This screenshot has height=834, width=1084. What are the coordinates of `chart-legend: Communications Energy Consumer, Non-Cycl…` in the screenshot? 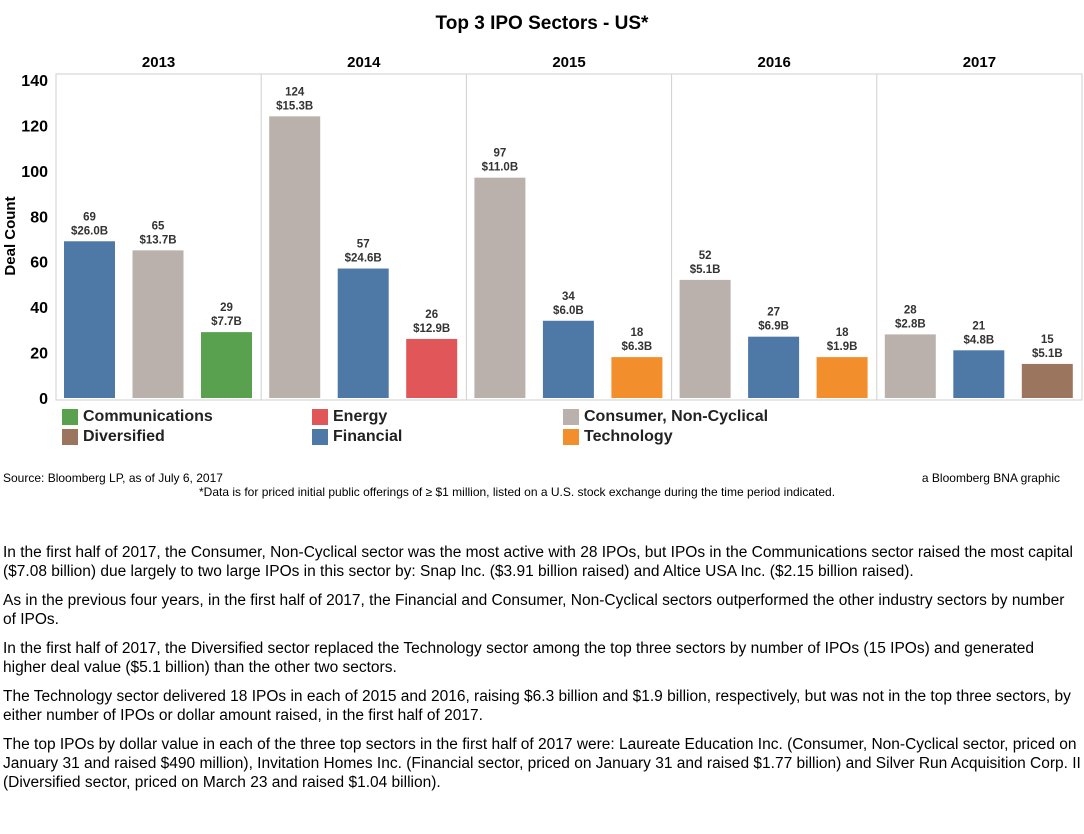 It's located at (510, 430).